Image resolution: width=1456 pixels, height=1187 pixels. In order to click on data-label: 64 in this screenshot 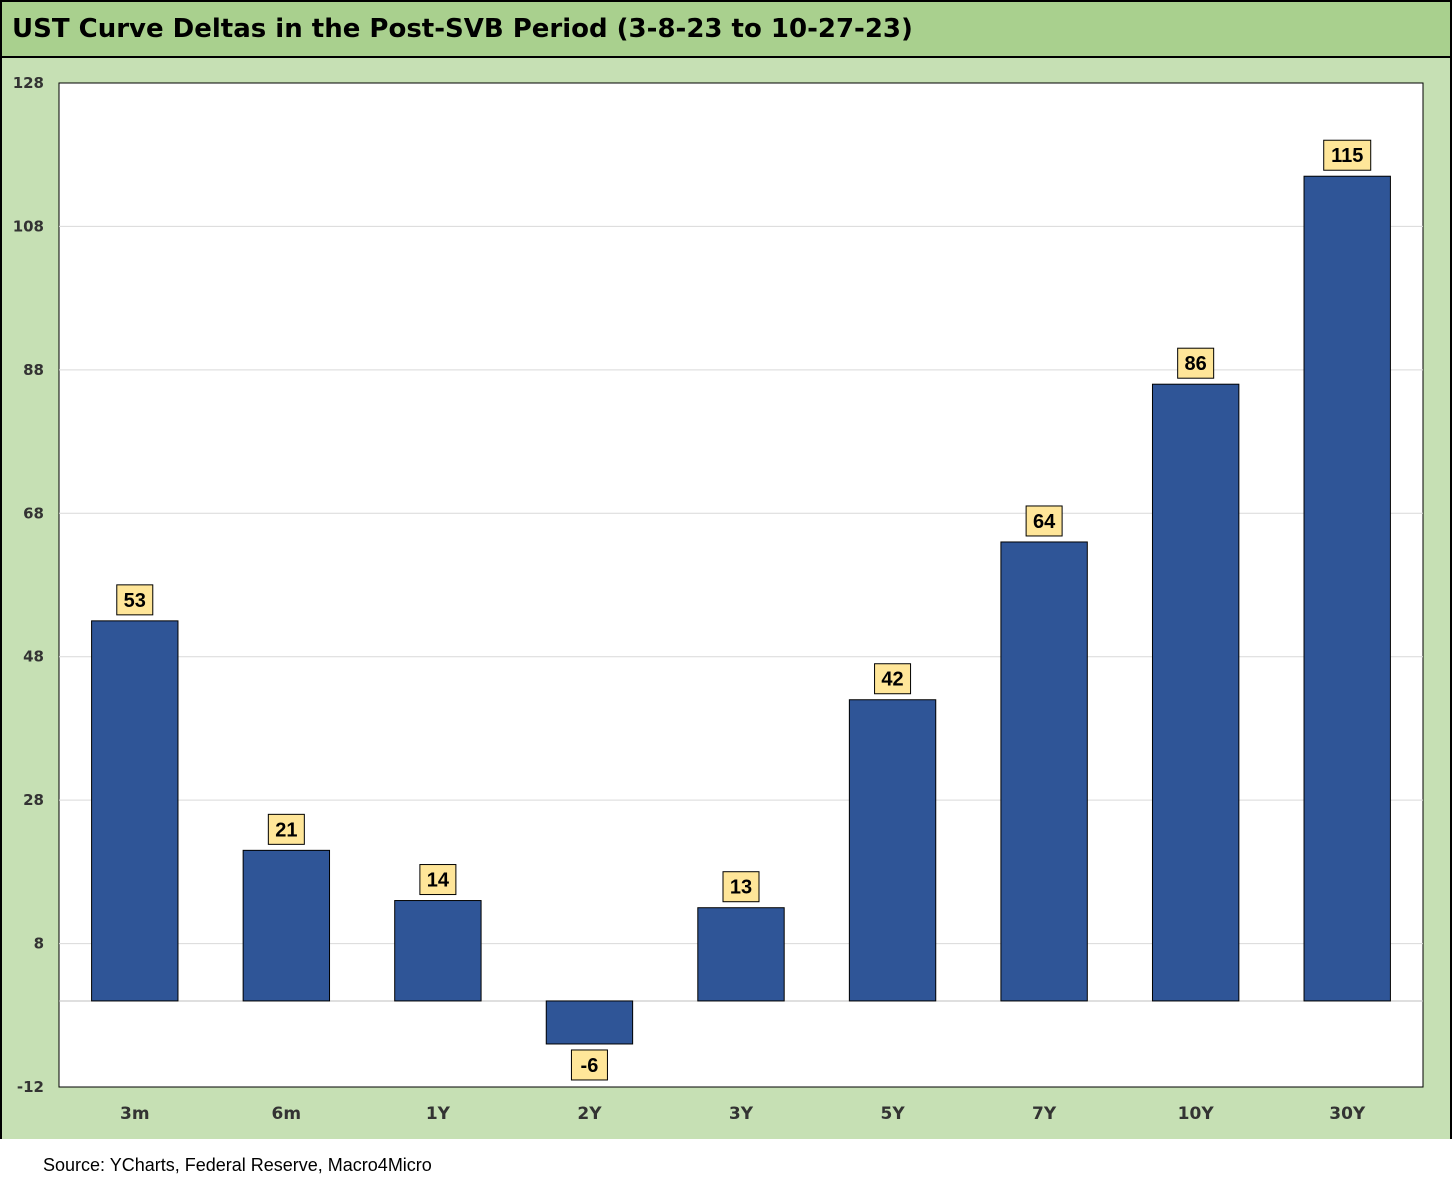, I will do `click(1044, 522)`.